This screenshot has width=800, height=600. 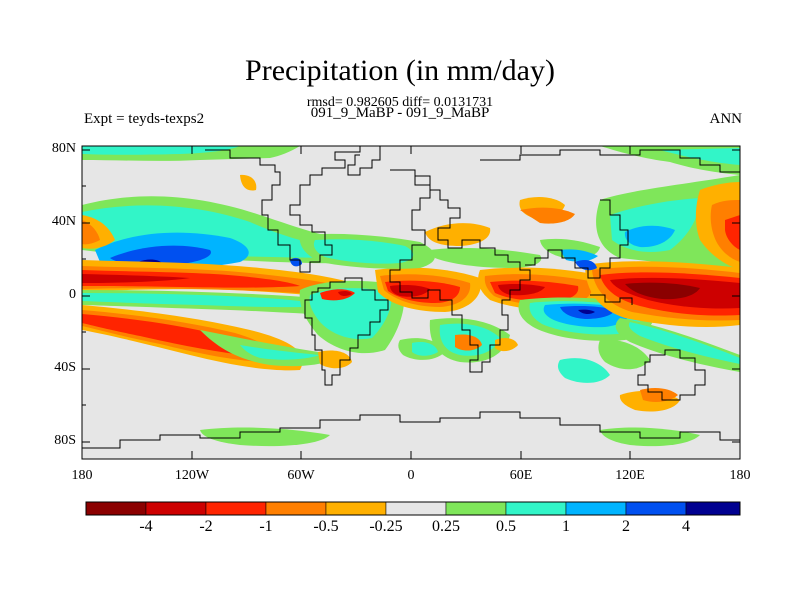 What do you see at coordinates (146, 526) in the screenshot?
I see `colorbar-label-1: -4` at bounding box center [146, 526].